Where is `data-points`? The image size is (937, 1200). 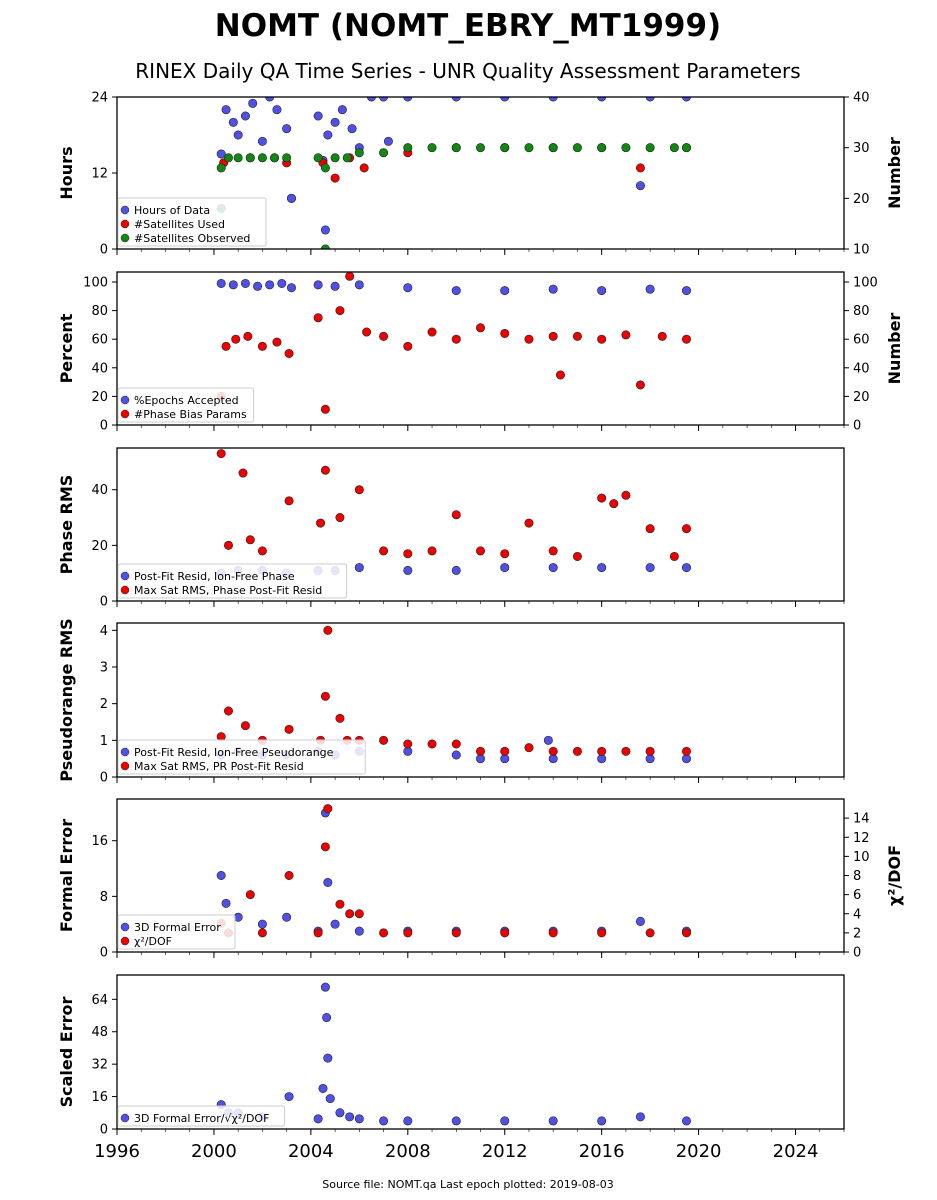
data-points is located at coordinates (453, 694).